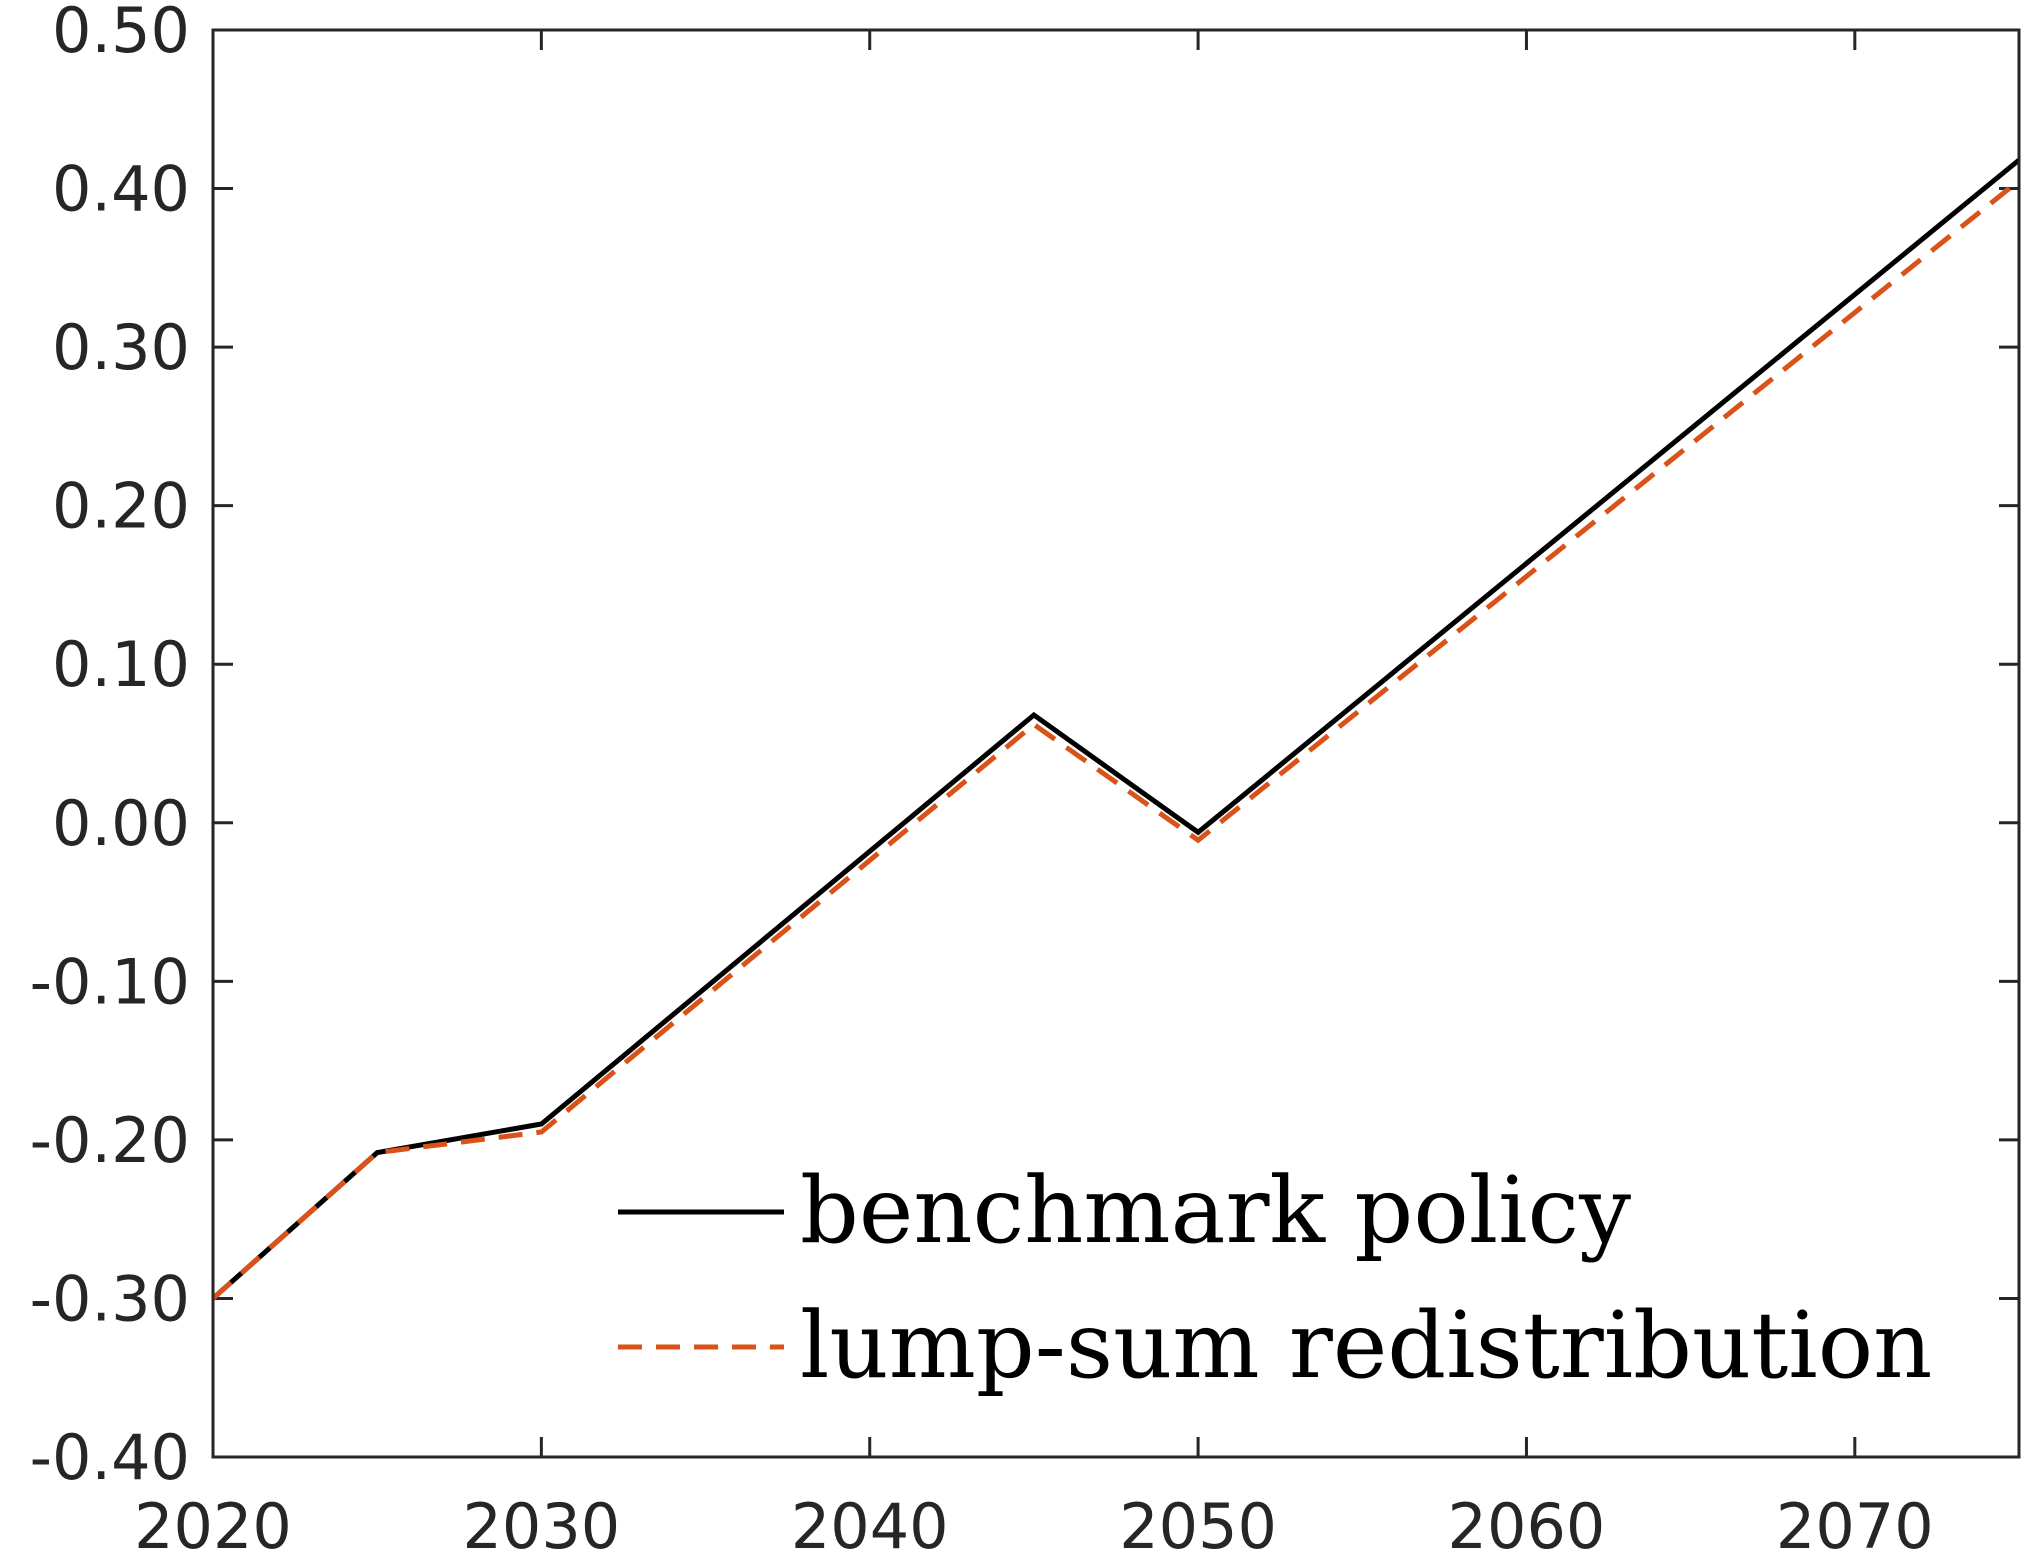  I want to click on x-tick-label: 2040, so click(870, 1522).